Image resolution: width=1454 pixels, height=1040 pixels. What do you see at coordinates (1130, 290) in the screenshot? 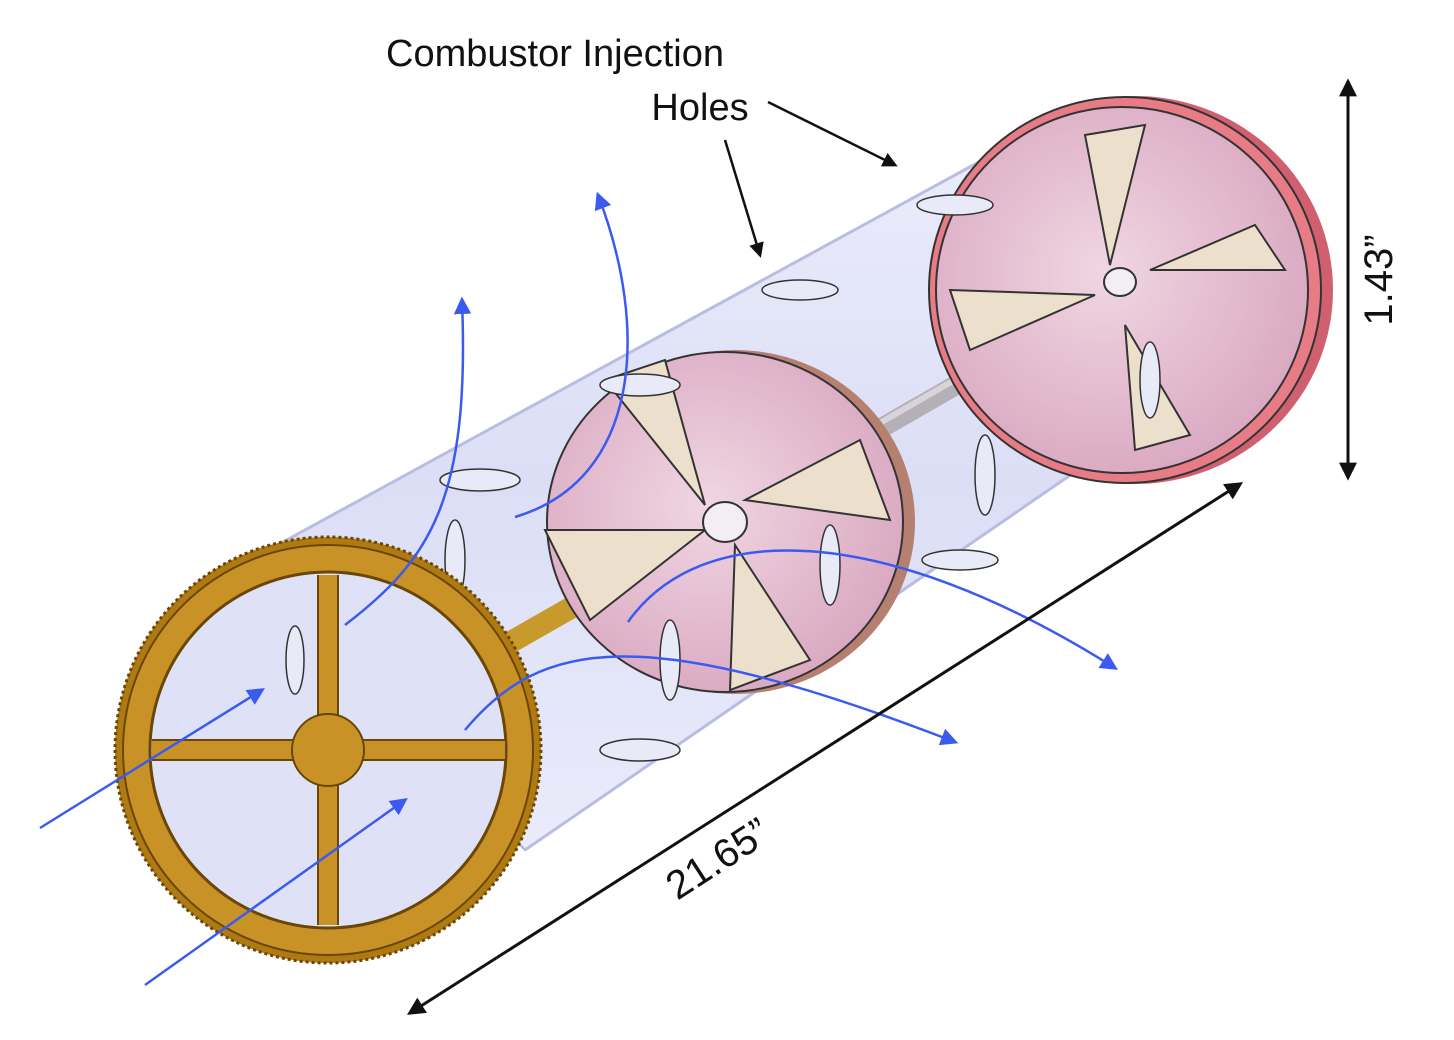
I see `outlet-rotor` at bounding box center [1130, 290].